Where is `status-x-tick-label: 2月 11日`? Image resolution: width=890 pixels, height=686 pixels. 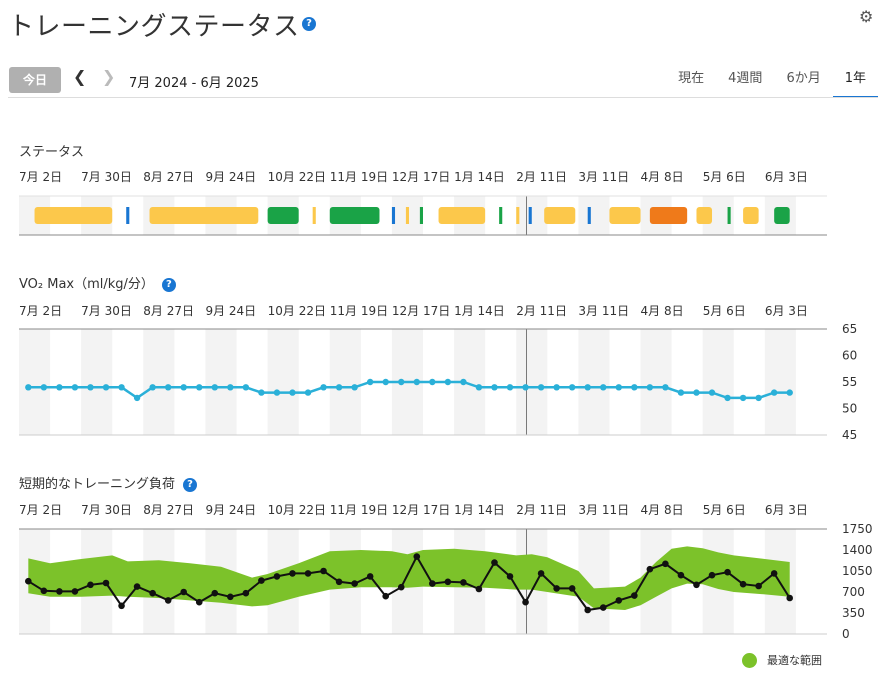
status-x-tick-label: 2月 11日 is located at coordinates (541, 177).